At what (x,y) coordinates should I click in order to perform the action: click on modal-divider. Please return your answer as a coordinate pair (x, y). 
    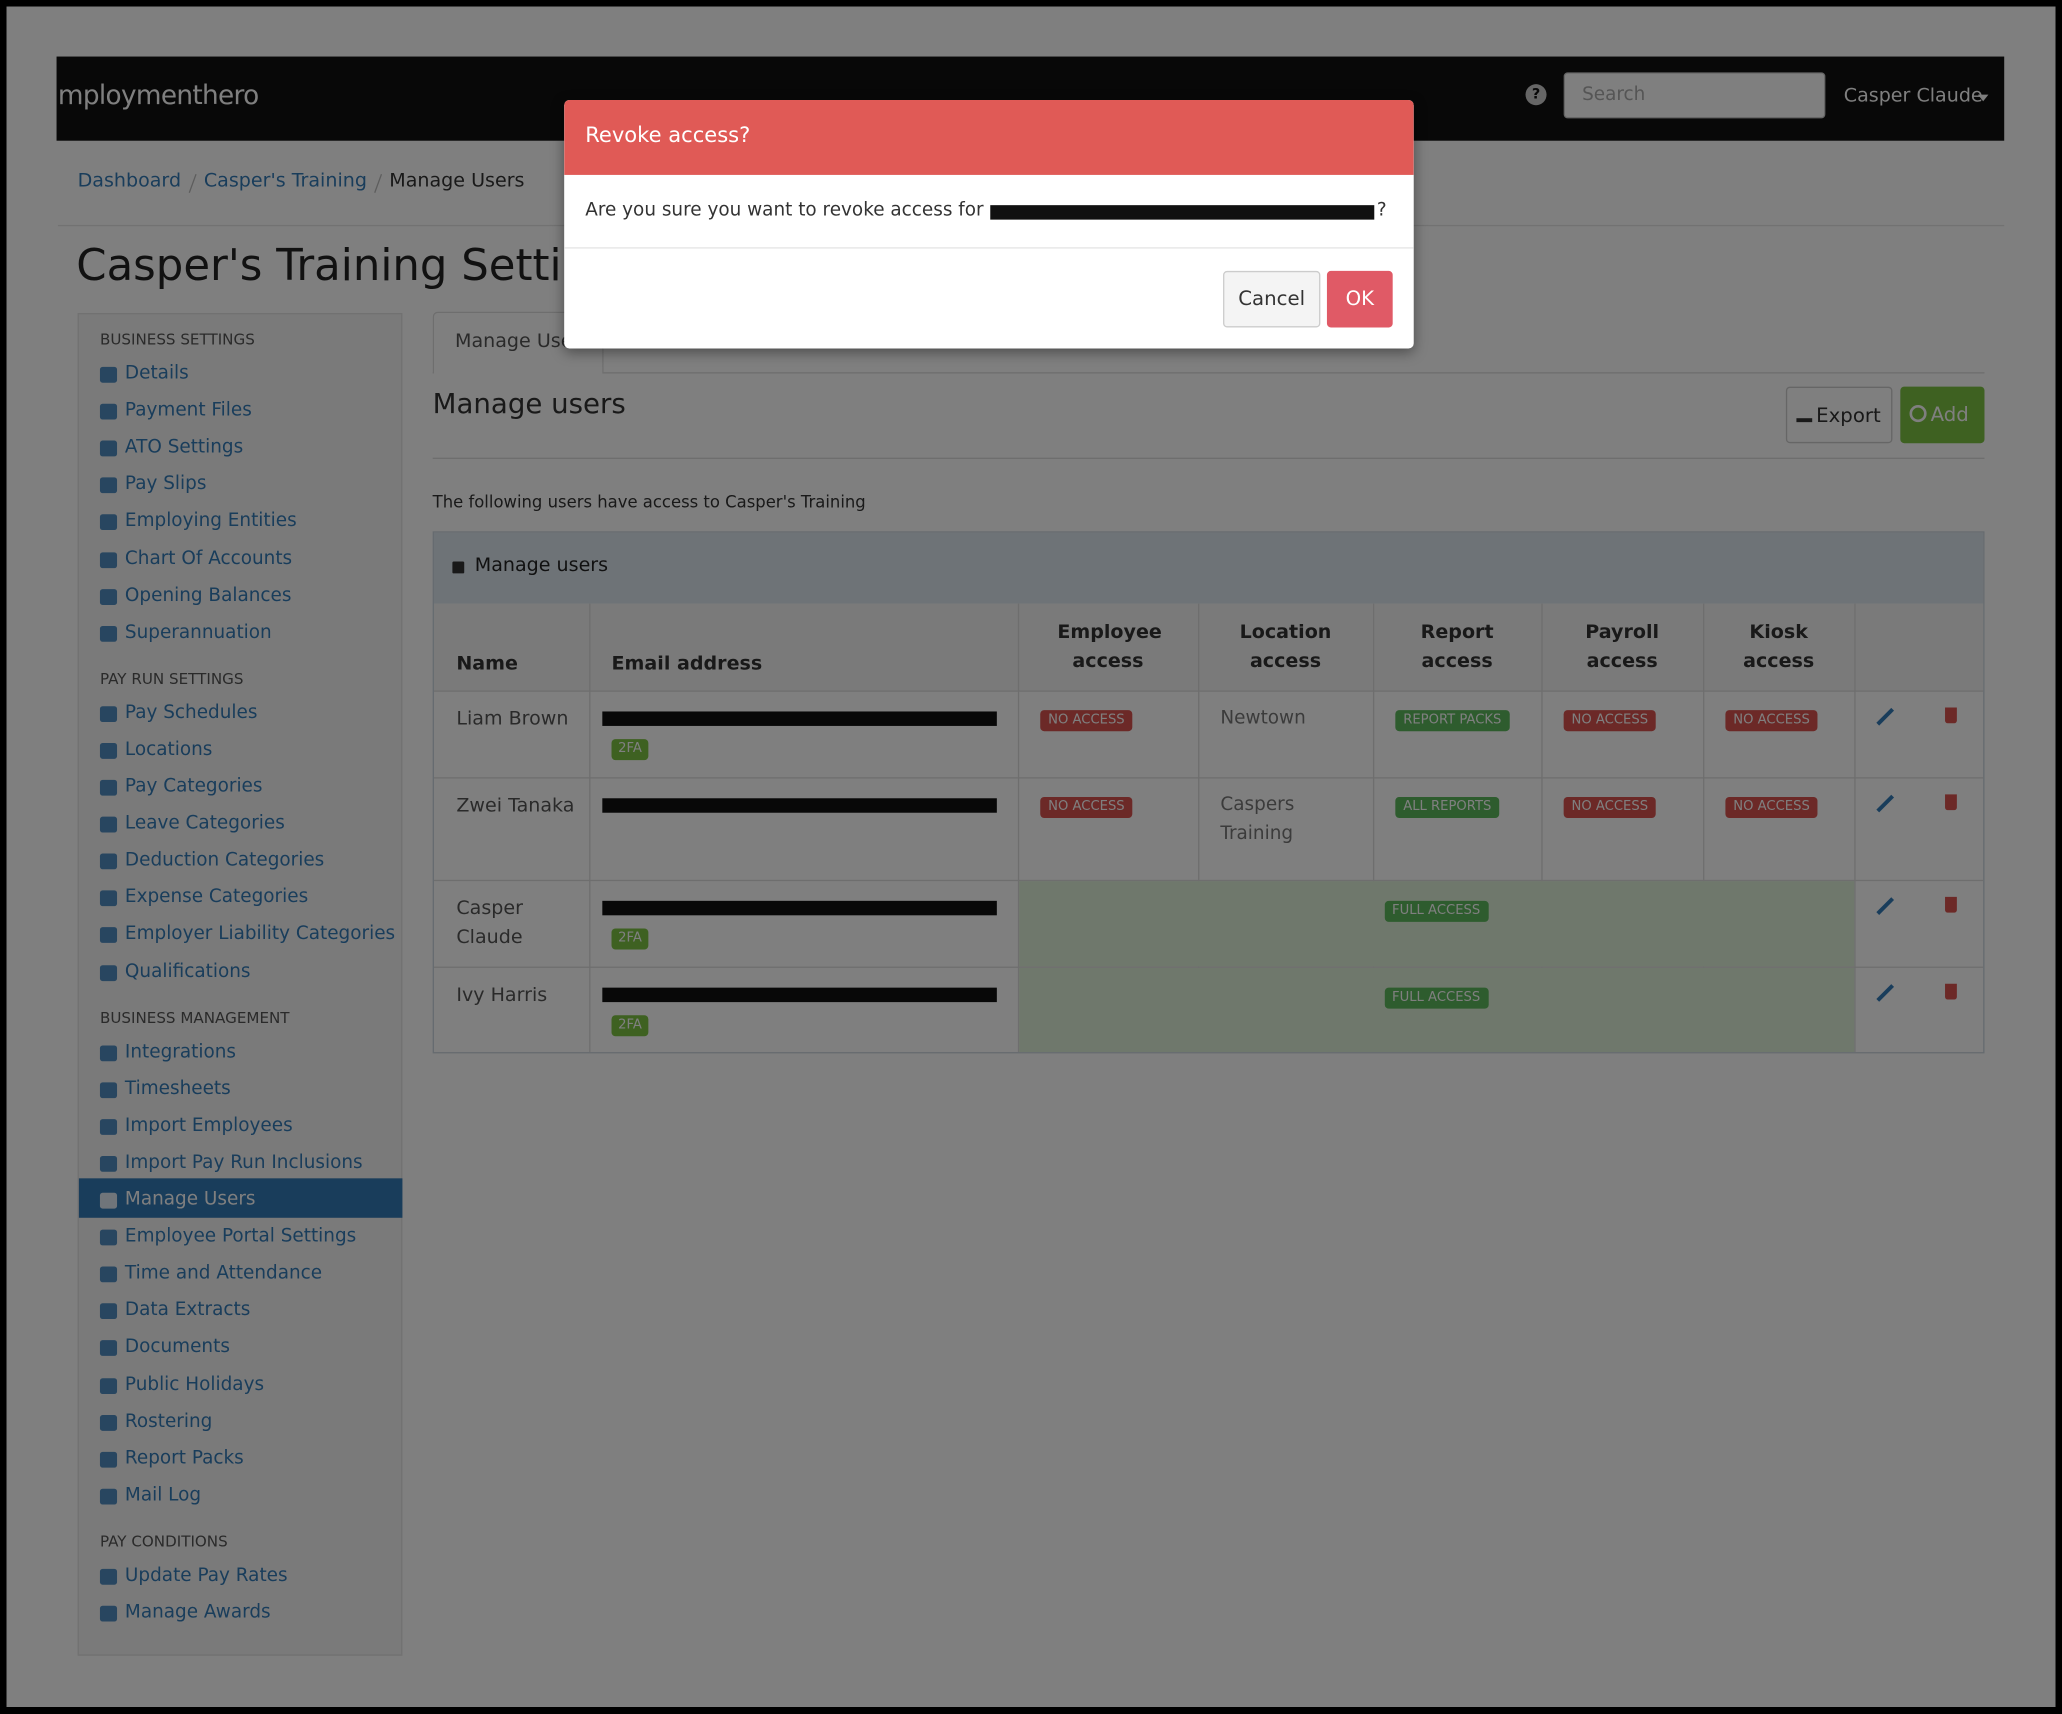
    Looking at the image, I should click on (989, 248).